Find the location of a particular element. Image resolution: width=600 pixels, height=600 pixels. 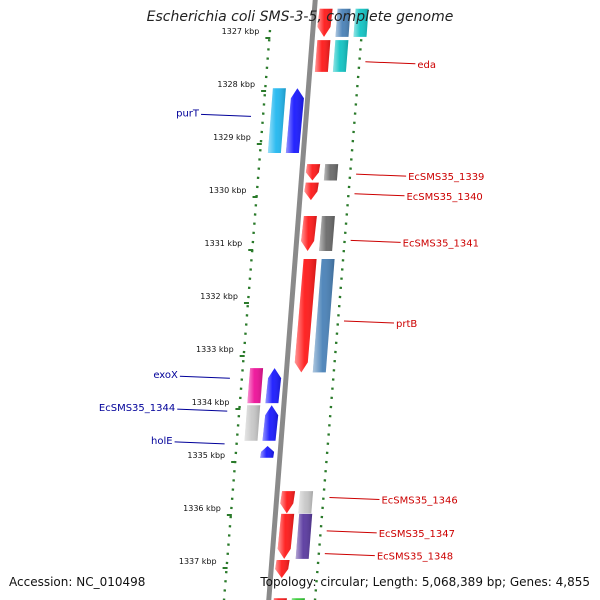

kbp-tick-label: 1331 kbp is located at coordinates (224, 243).